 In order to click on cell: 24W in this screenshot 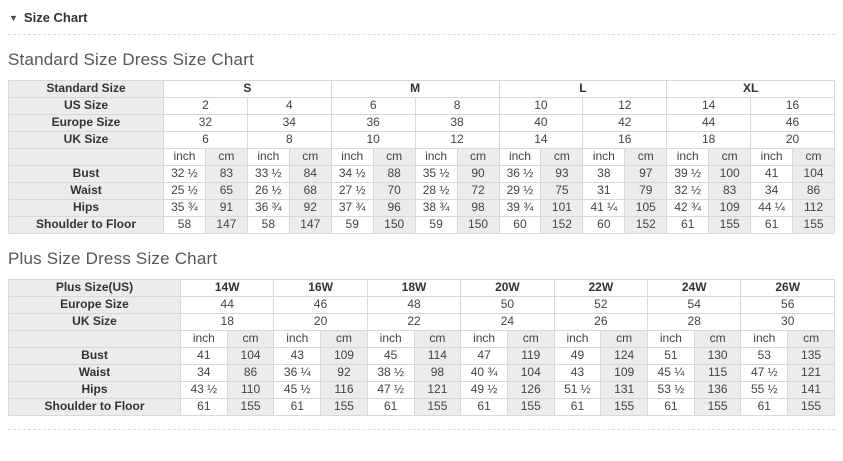, I will do `click(694, 288)`.